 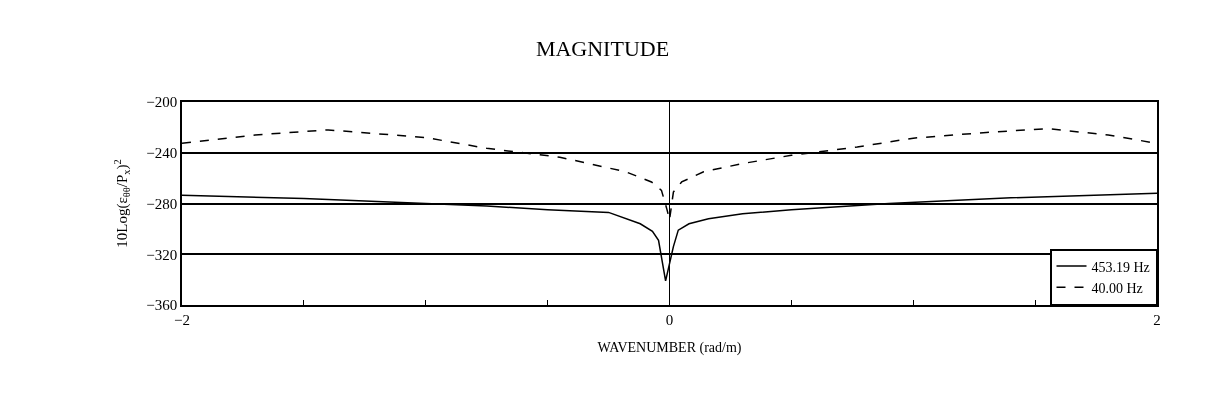 I want to click on y-tick-label: −200, so click(x=162, y=102).